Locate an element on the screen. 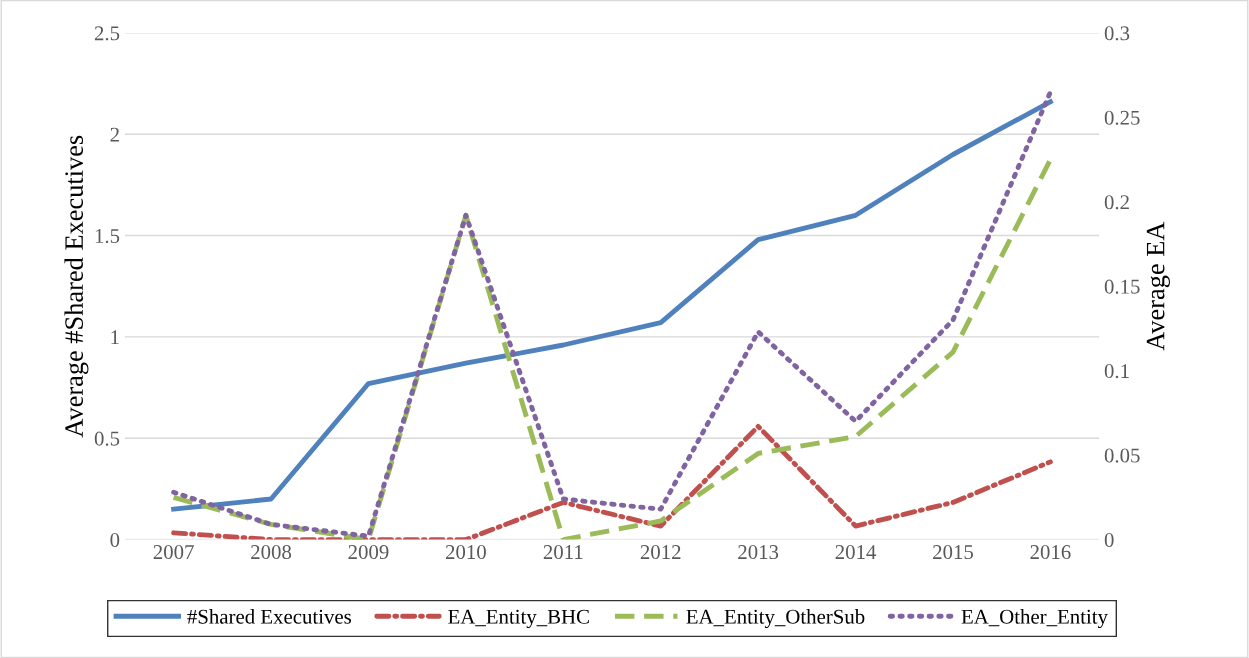 The width and height of the screenshot is (1249, 658). legend-label: EA_Other_Entity is located at coordinates (1034, 619).